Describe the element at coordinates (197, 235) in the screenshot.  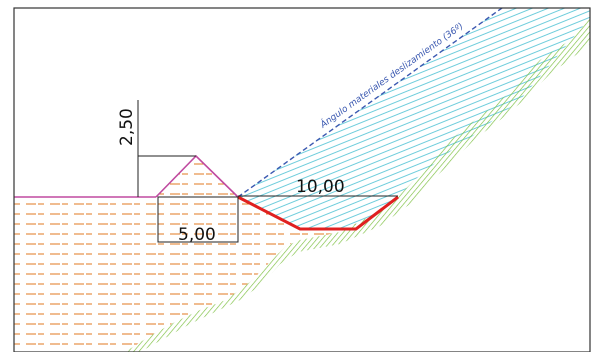
I see `base-width-label: 5,00` at that location.